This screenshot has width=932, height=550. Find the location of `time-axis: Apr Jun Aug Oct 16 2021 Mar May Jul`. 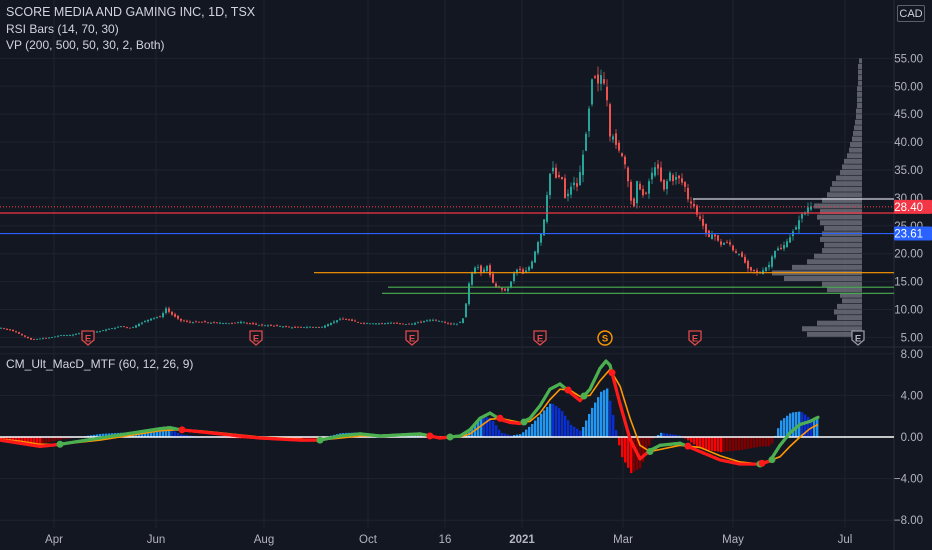

time-axis: Apr Jun Aug Oct 16 2021 Mar May Jul is located at coordinates (448, 540).